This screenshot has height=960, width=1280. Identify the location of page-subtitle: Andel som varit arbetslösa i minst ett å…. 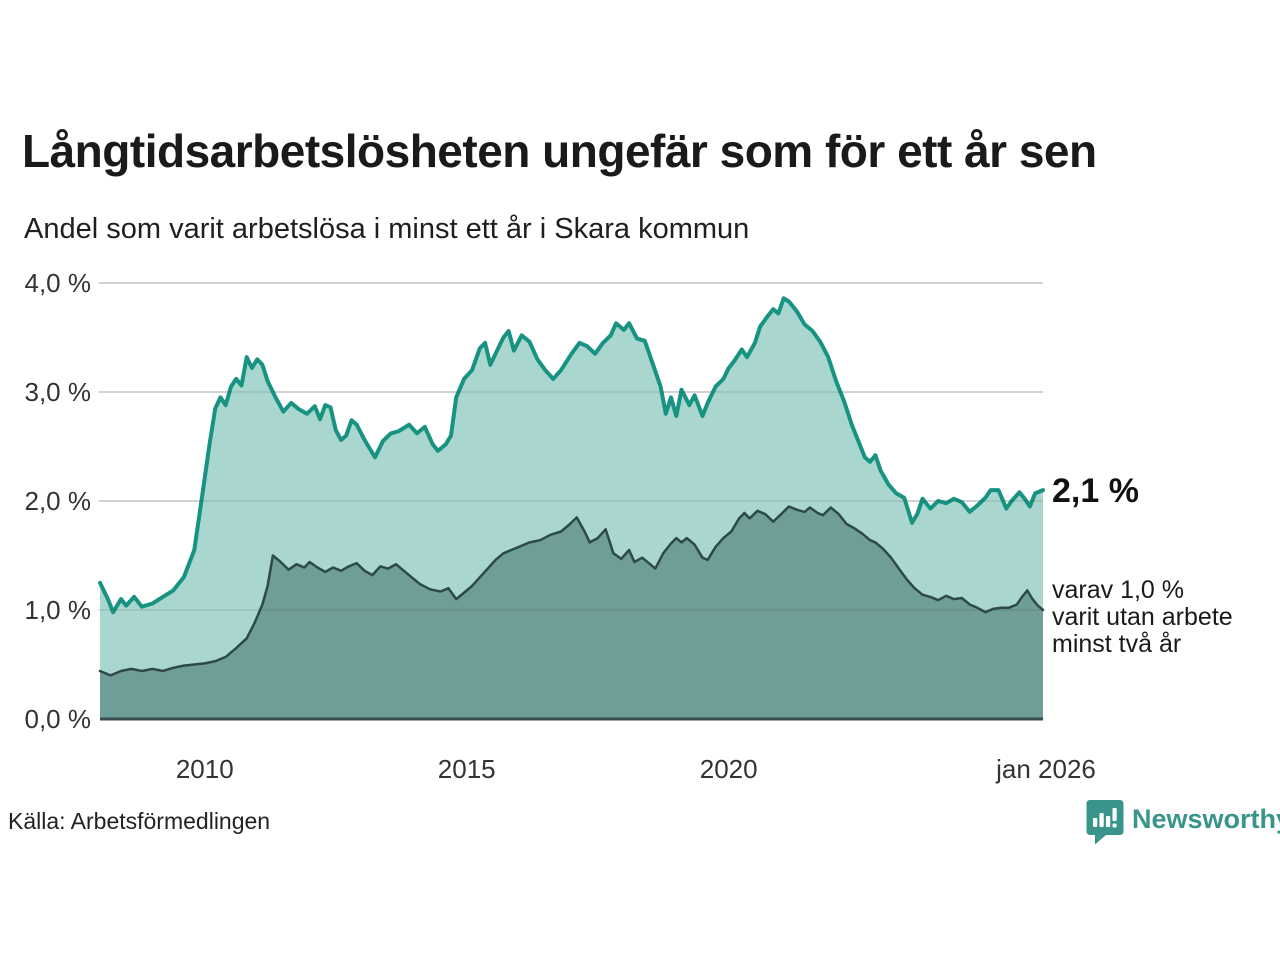
(387, 229).